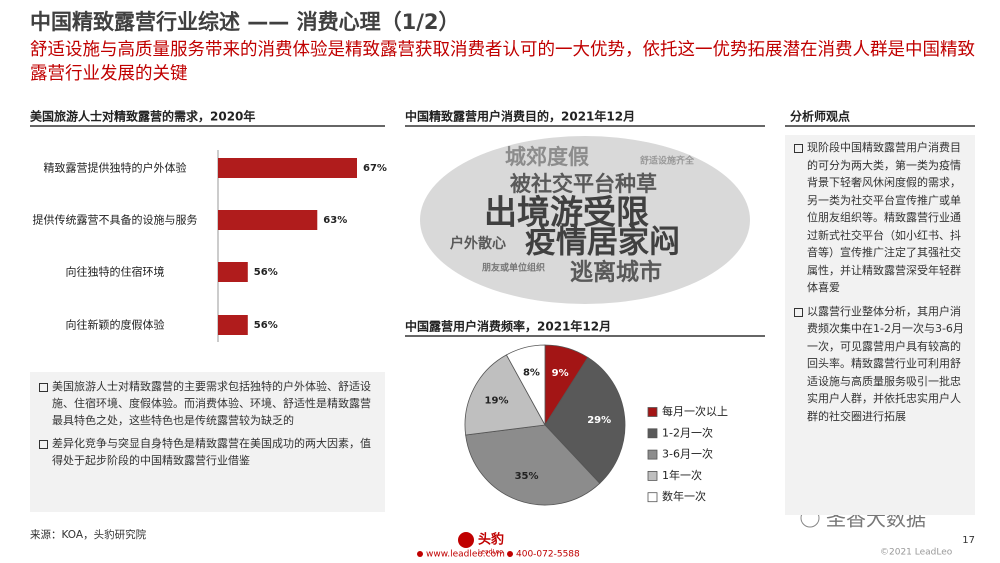 Image resolution: width=1000 pixels, height=563 pixels. What do you see at coordinates (520, 116) in the screenshot?
I see `wordcloud-title: 中国精致露营用户消费目的，2021年12月` at bounding box center [520, 116].